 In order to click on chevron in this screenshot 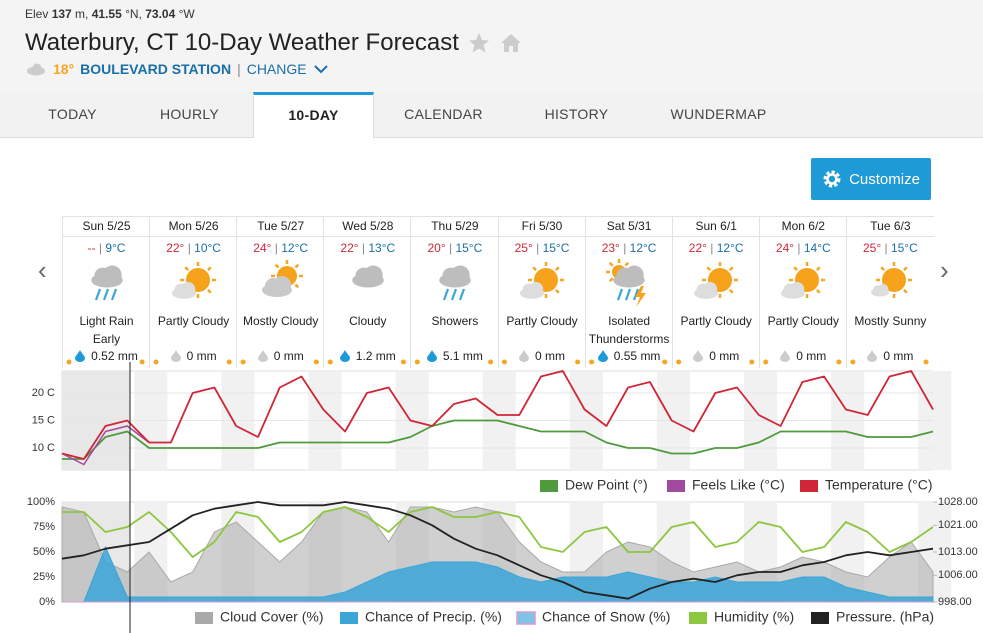, I will do `click(321, 69)`.